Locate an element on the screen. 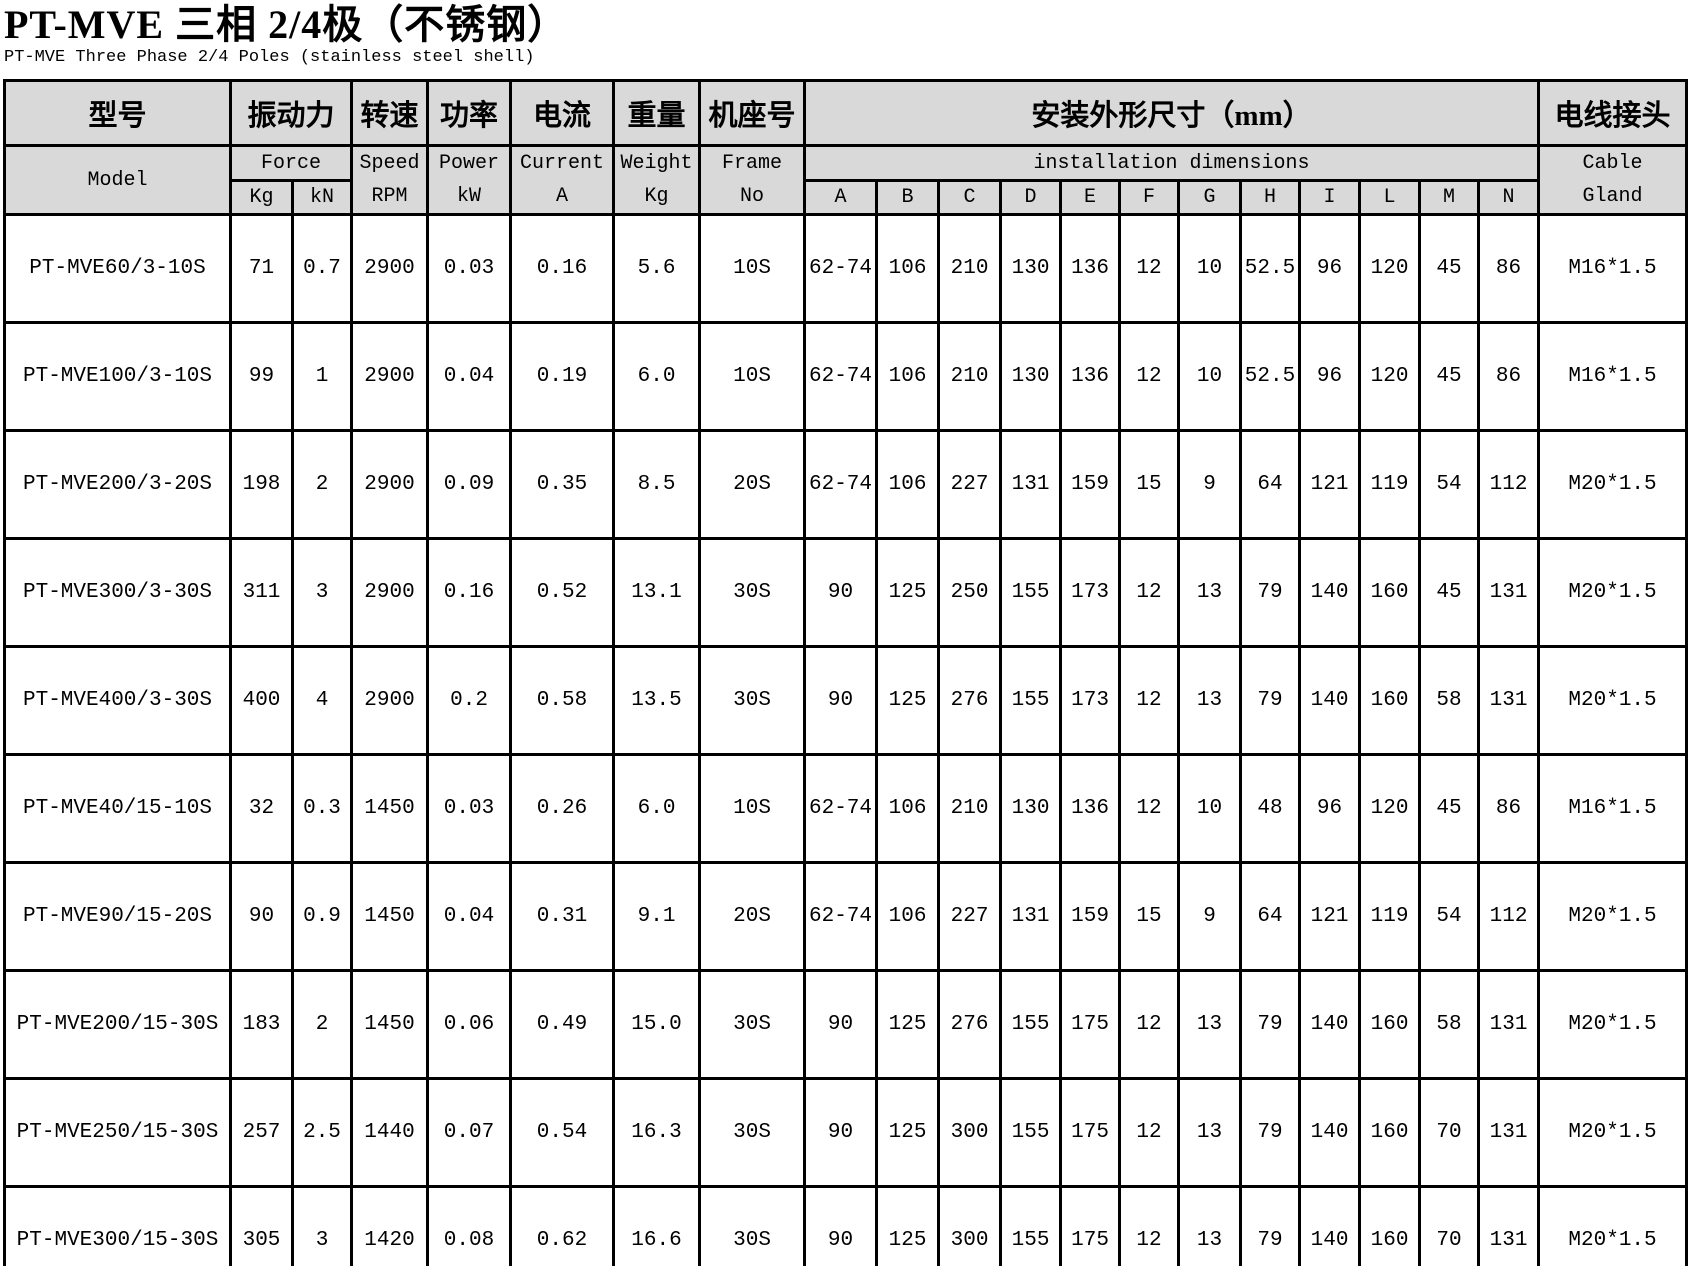 The image size is (1690, 1266). header-dim-e: E is located at coordinates (1090, 197).